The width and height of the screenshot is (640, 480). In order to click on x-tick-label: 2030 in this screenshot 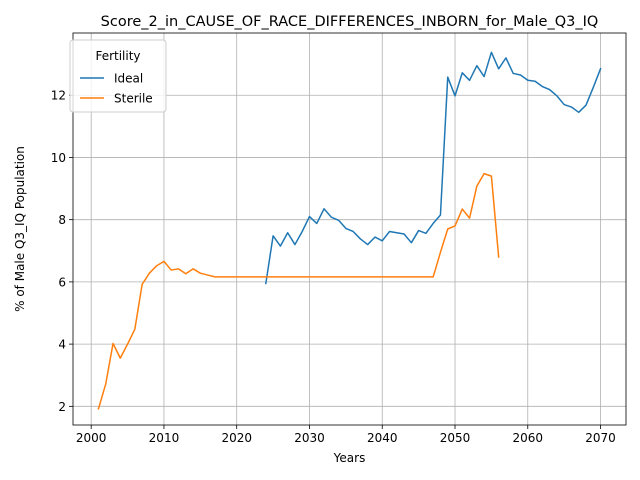, I will do `click(309, 438)`.